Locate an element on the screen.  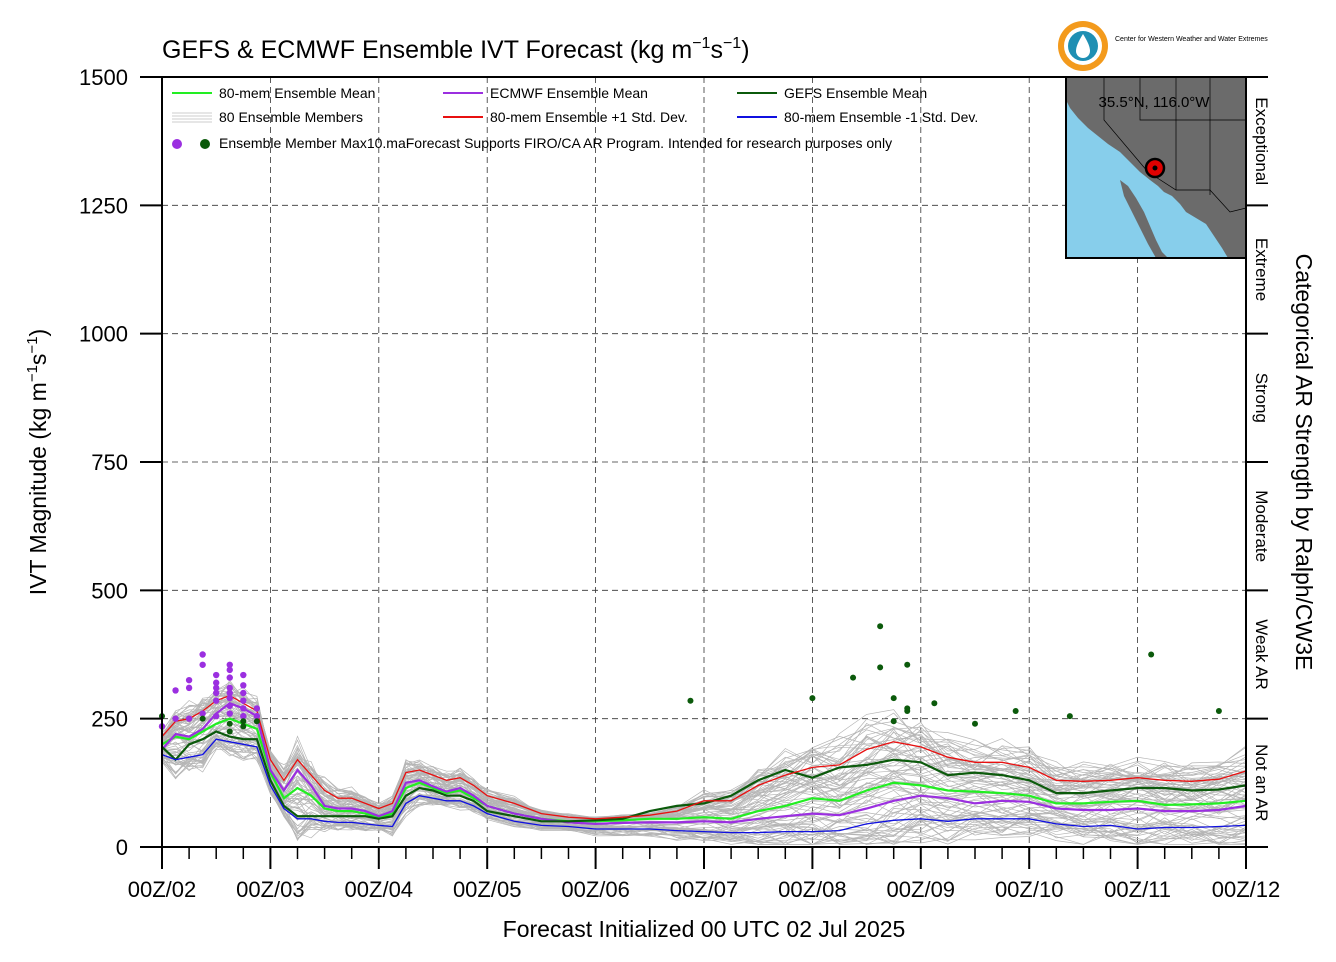
y-tick-label: 1000 is located at coordinates (103, 334).